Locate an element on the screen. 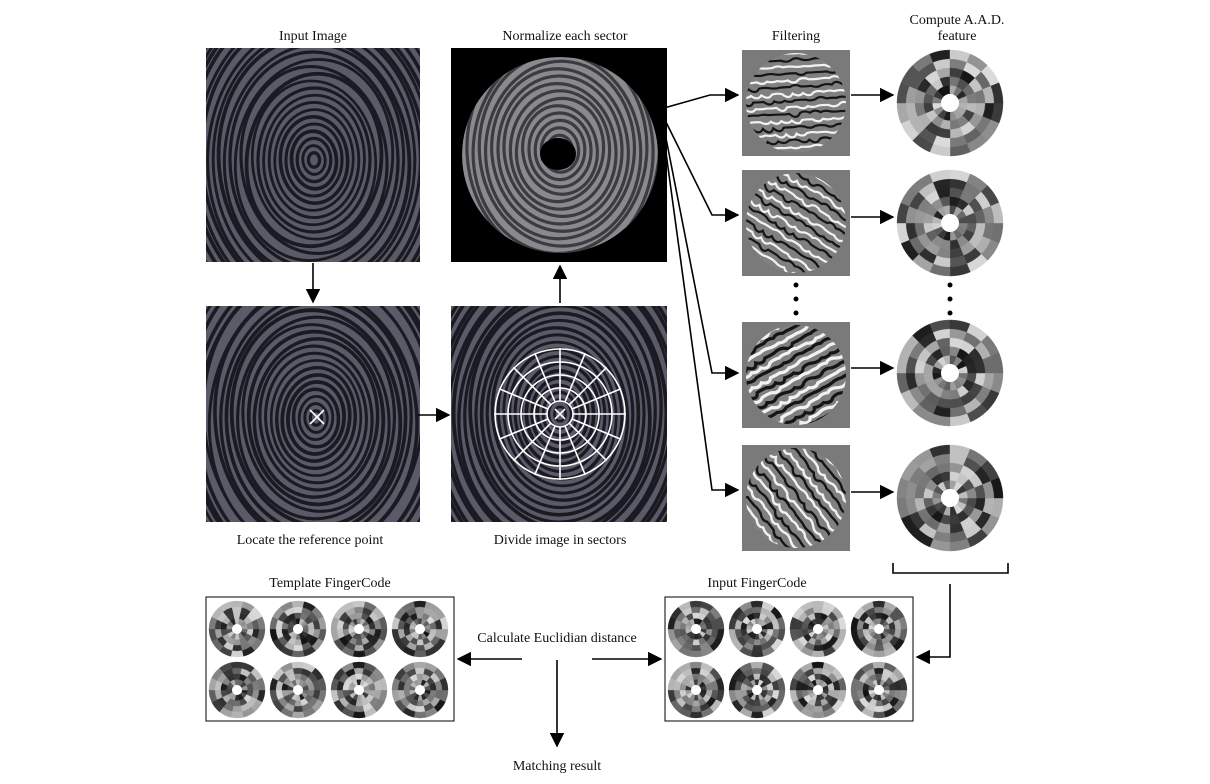 This screenshot has height=784, width=1210. compute-label-line2: feature is located at coordinates (957, 36).